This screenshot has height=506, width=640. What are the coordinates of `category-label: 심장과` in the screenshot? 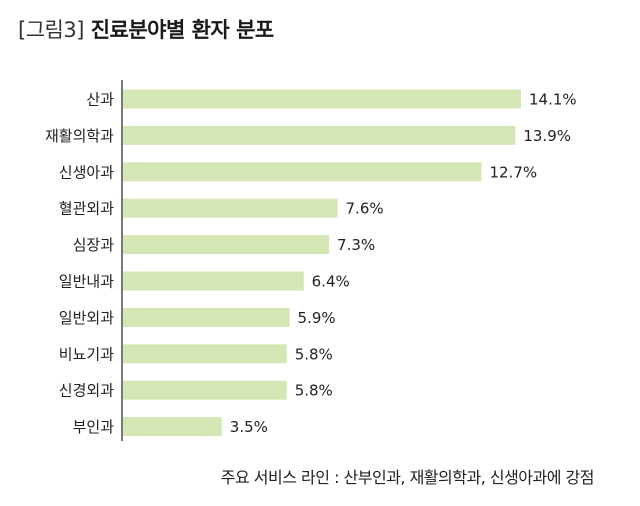 It's located at (94, 245).